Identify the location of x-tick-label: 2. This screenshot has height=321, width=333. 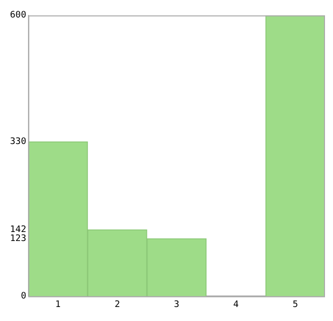
(117, 305).